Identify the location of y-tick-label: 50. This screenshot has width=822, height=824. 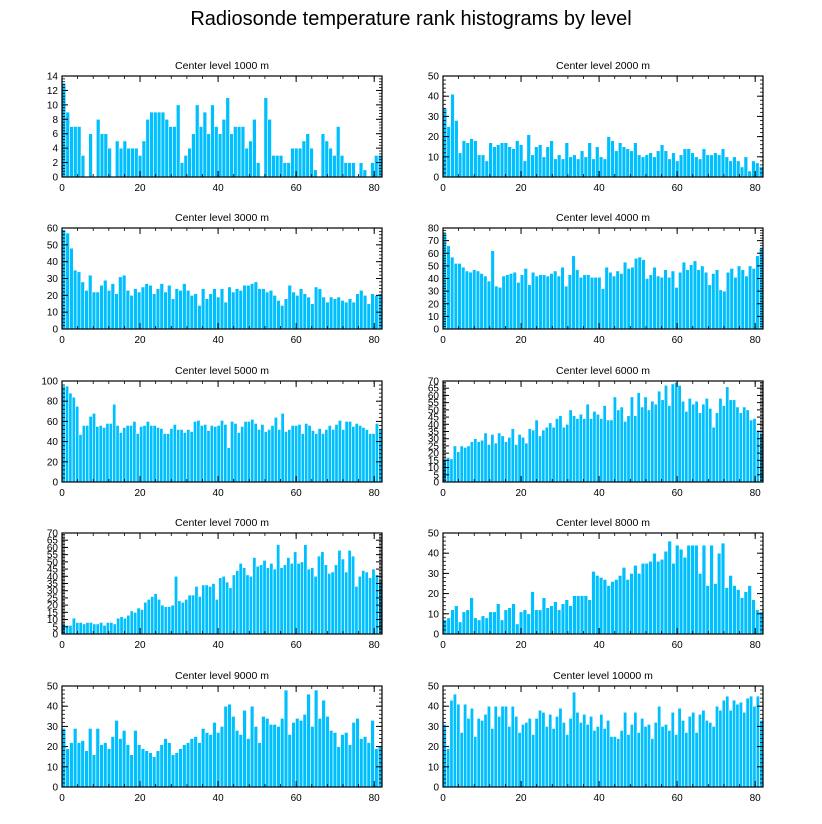
(434, 534).